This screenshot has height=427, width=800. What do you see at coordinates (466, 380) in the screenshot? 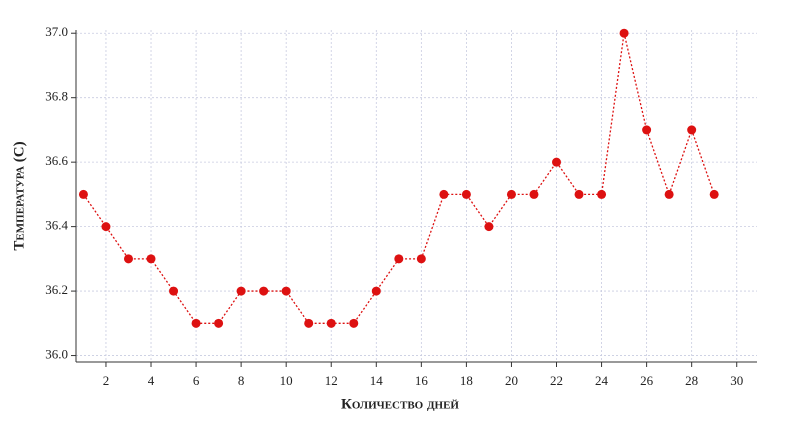
I see `x-tick-label: 18` at bounding box center [466, 380].